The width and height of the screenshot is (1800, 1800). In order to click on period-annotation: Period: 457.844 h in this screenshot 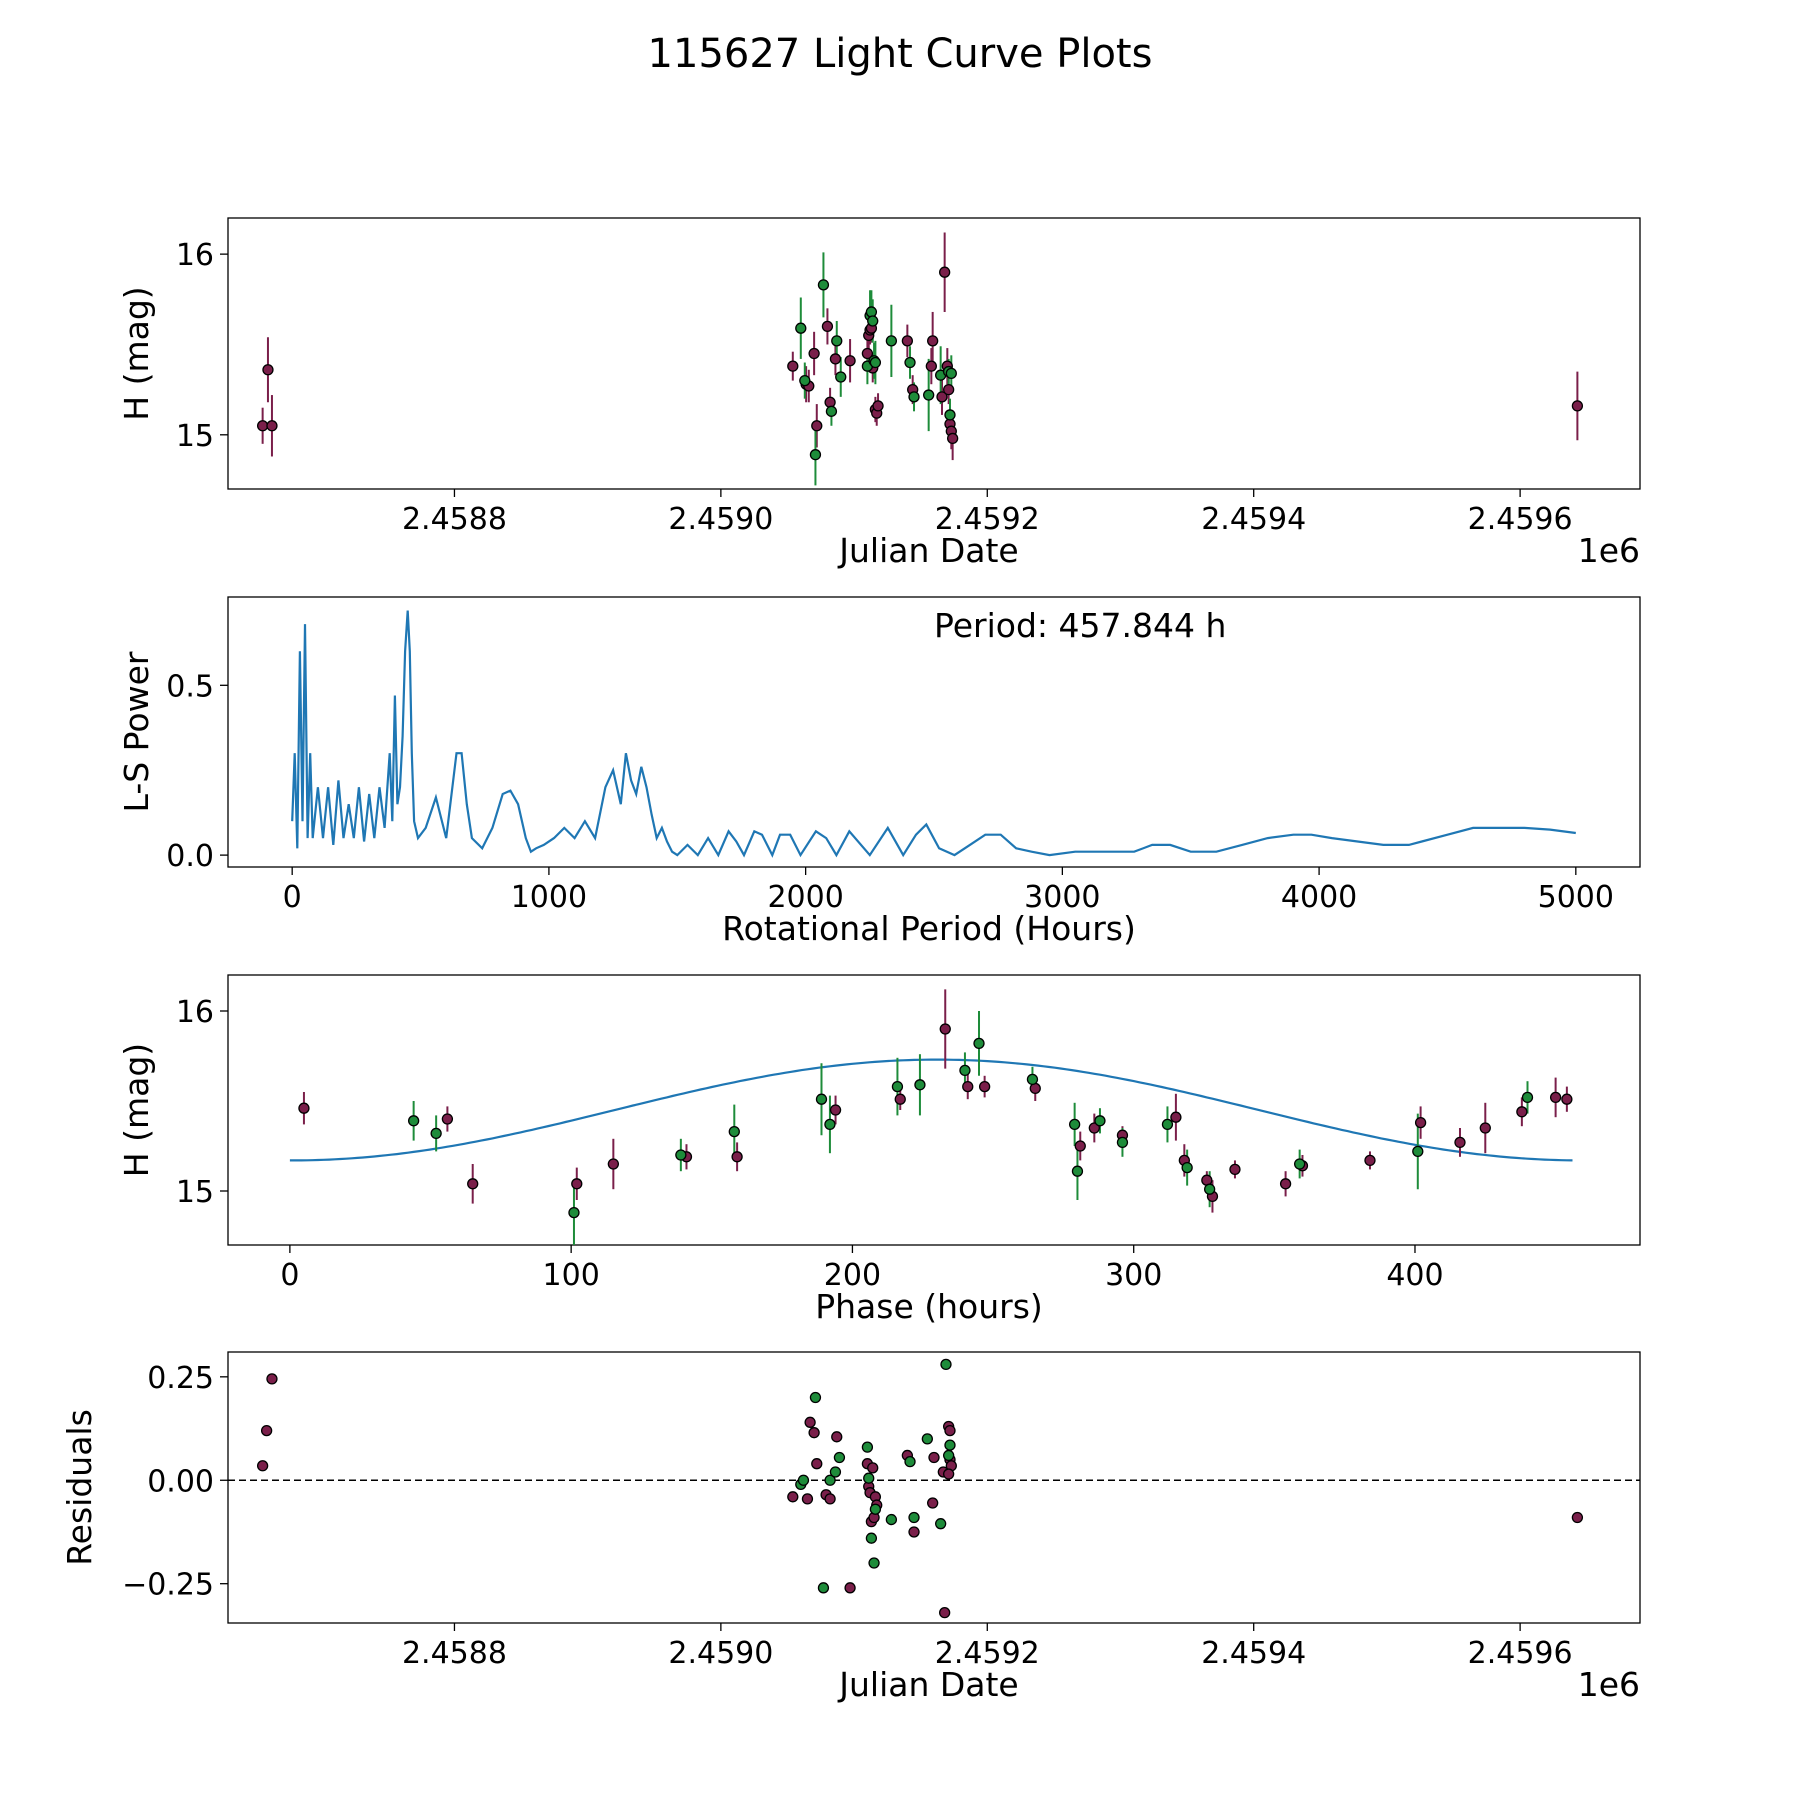, I will do `click(1080, 625)`.